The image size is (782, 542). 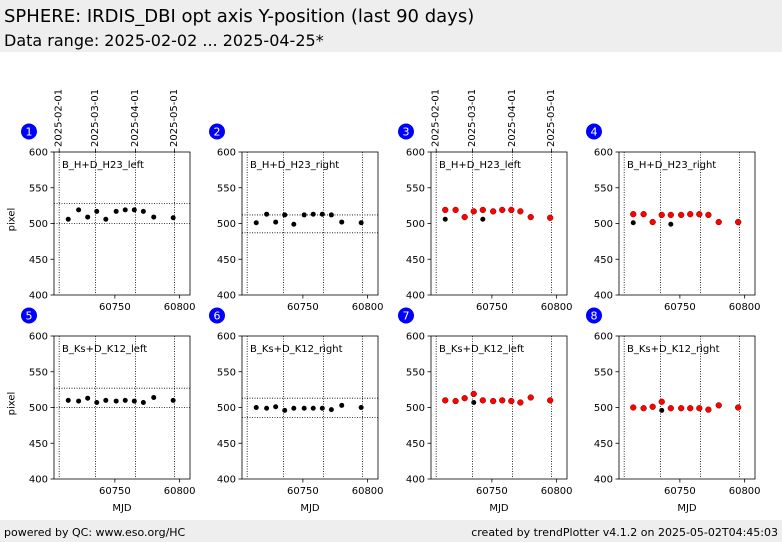 What do you see at coordinates (164, 40) in the screenshot?
I see `data-range-subtitle: Data range: 2025-02-02 ... 2025-04-25*` at bounding box center [164, 40].